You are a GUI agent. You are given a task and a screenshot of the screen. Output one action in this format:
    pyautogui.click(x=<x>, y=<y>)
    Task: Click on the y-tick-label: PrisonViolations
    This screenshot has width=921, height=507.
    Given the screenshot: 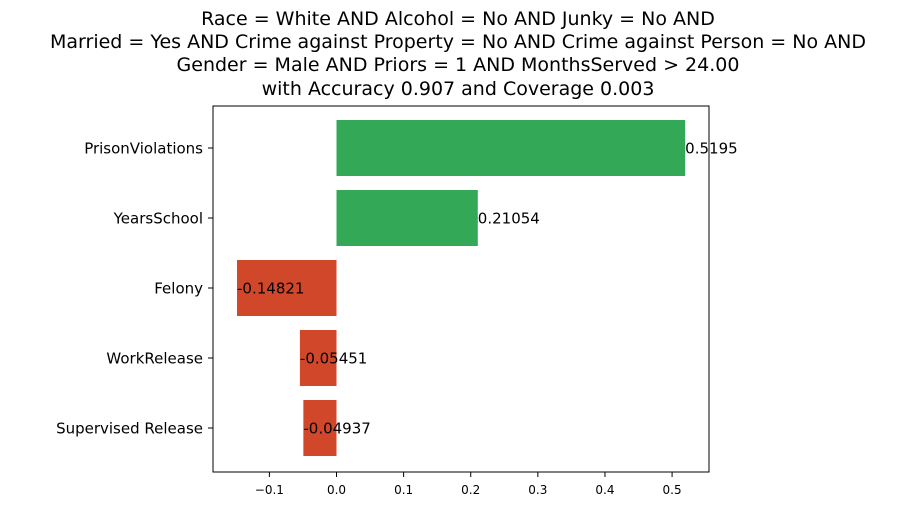 What is the action you would take?
    pyautogui.click(x=143, y=149)
    